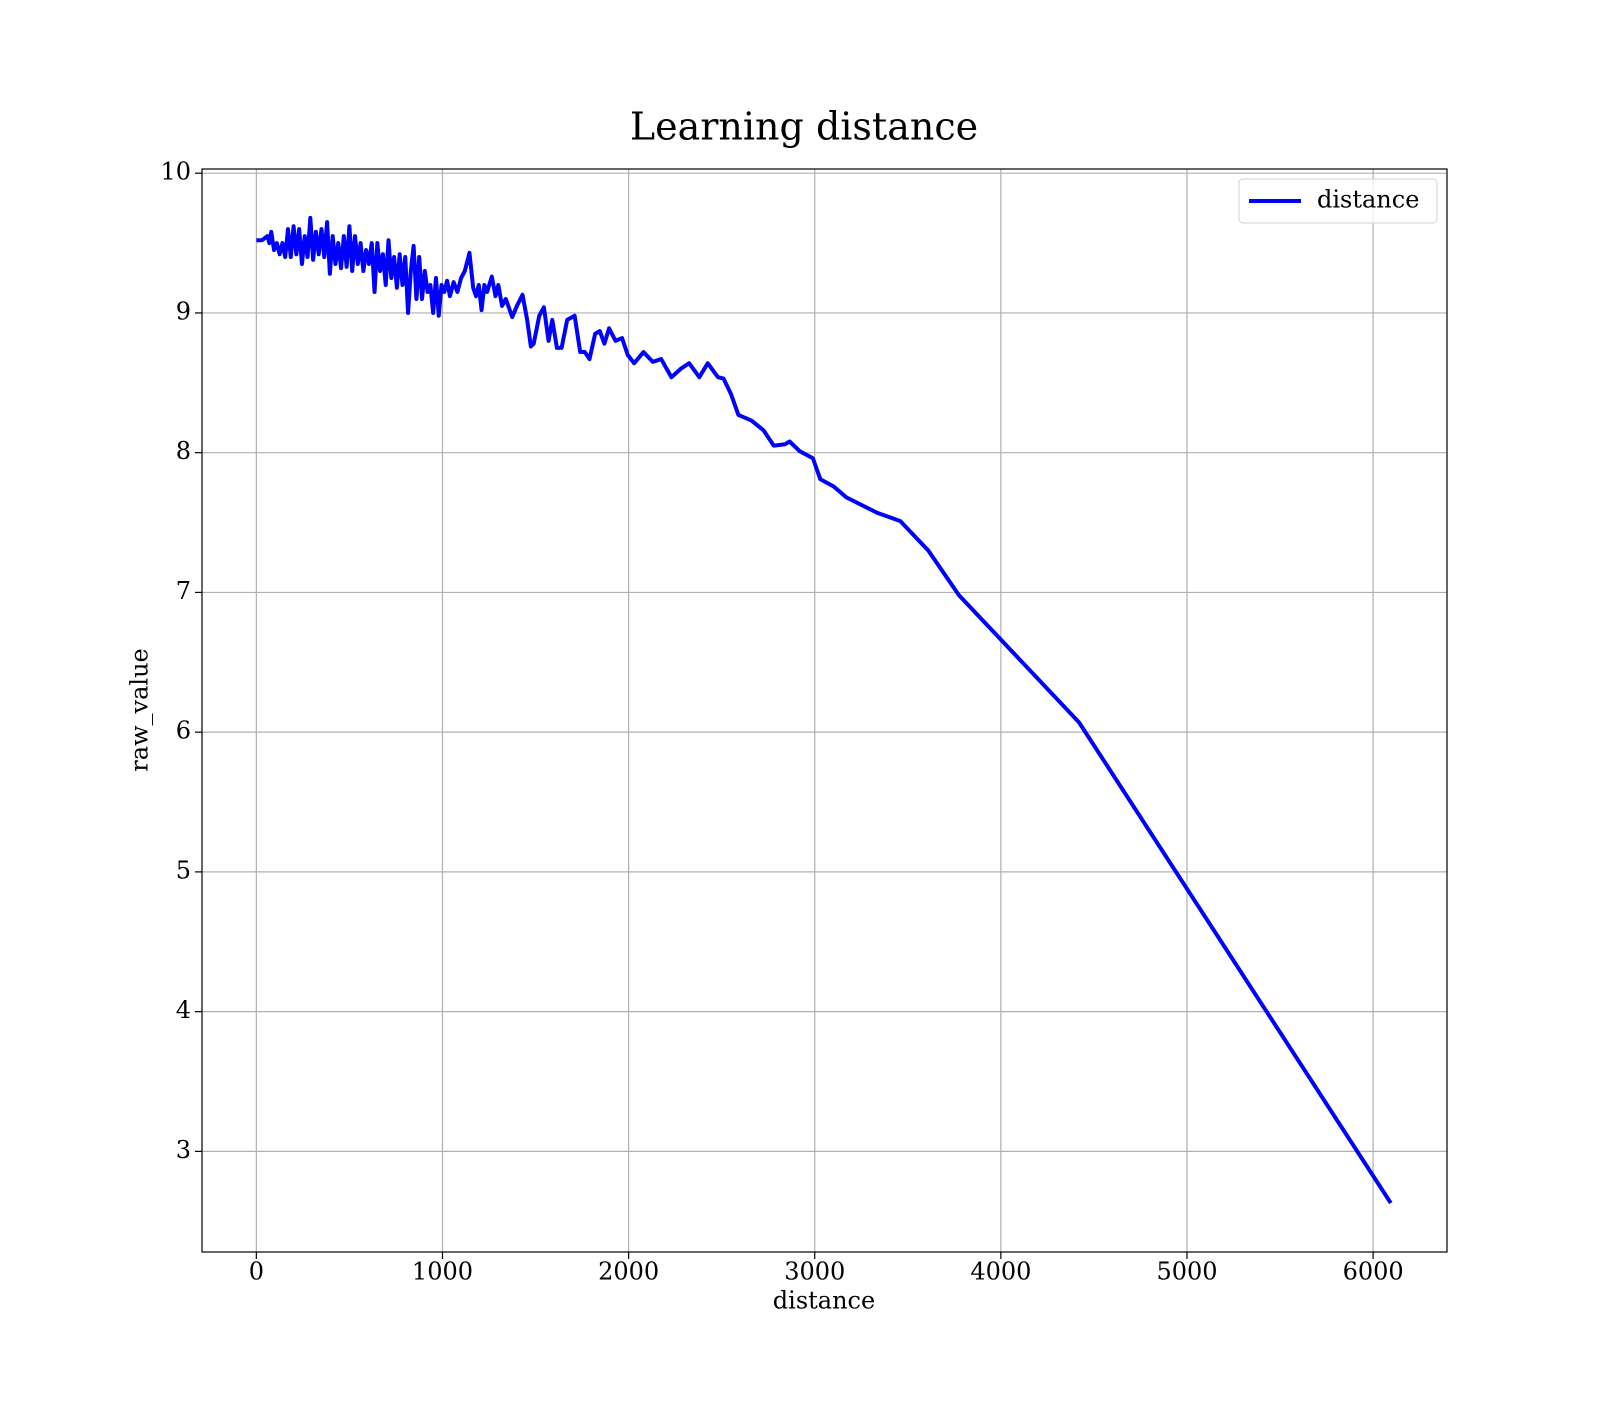  I want to click on x-tick-label: 1000, so click(442, 1272).